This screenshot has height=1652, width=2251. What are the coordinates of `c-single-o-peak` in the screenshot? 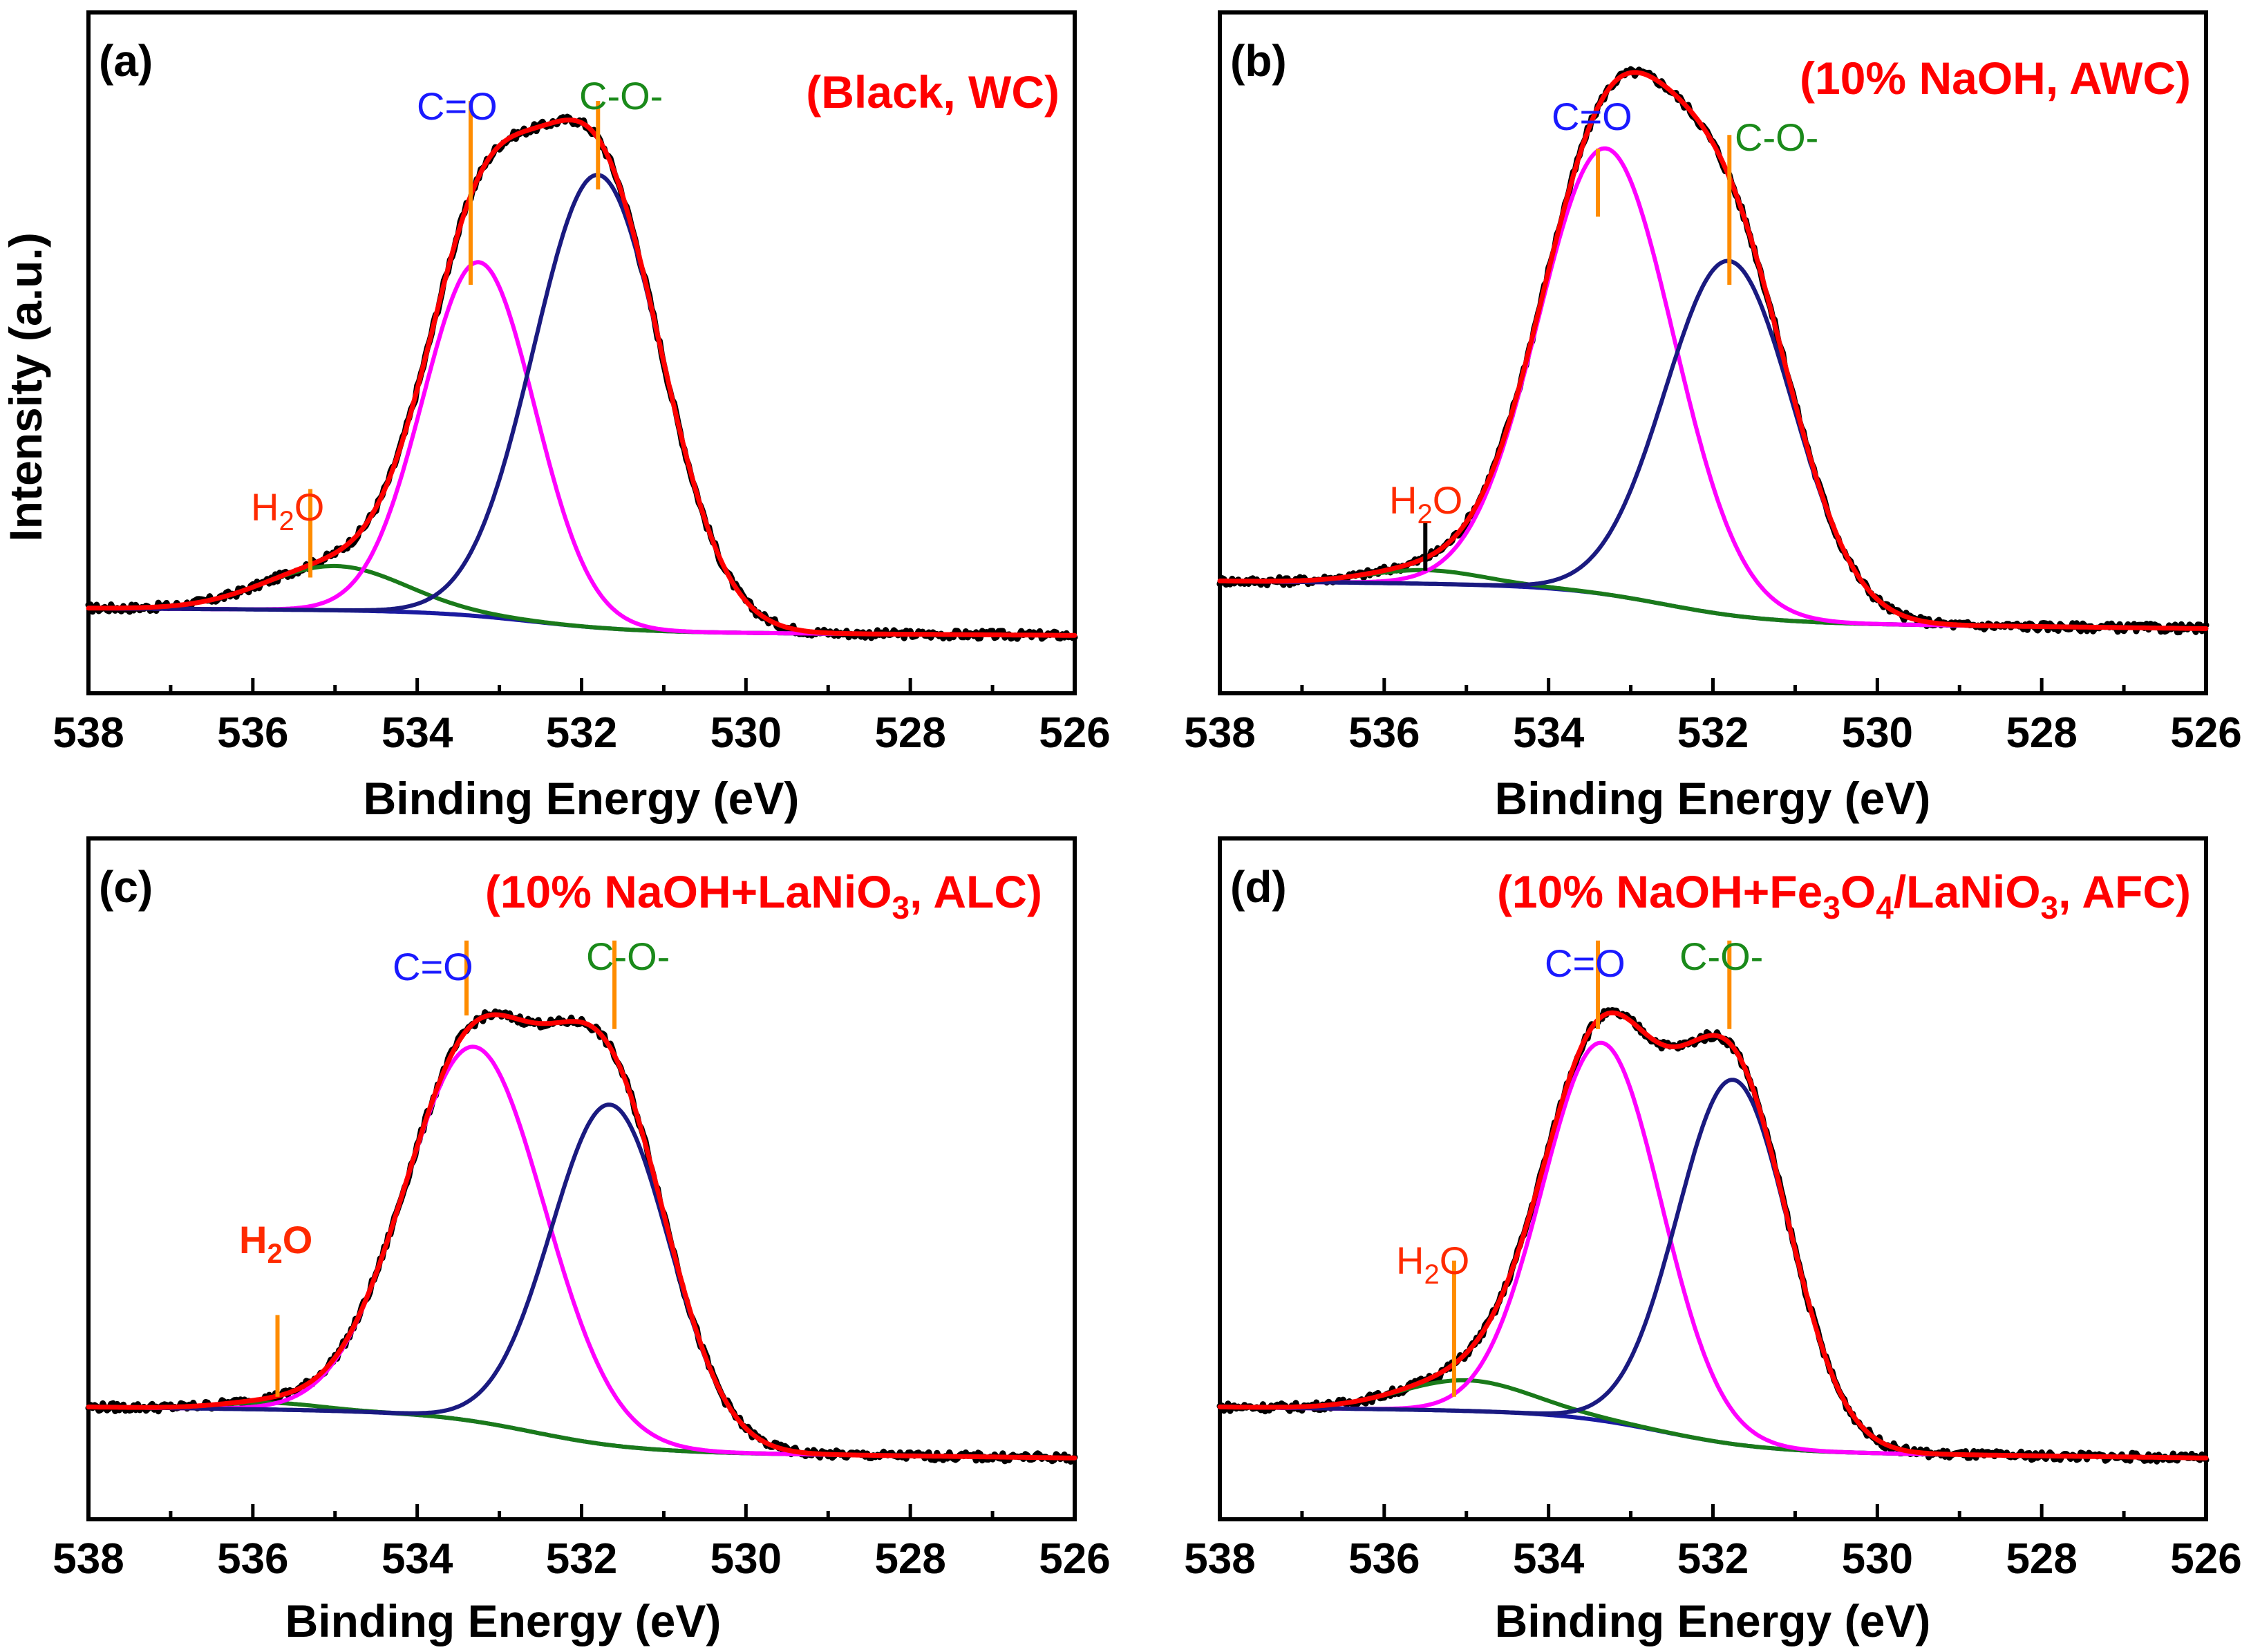 It's located at (581, 406).